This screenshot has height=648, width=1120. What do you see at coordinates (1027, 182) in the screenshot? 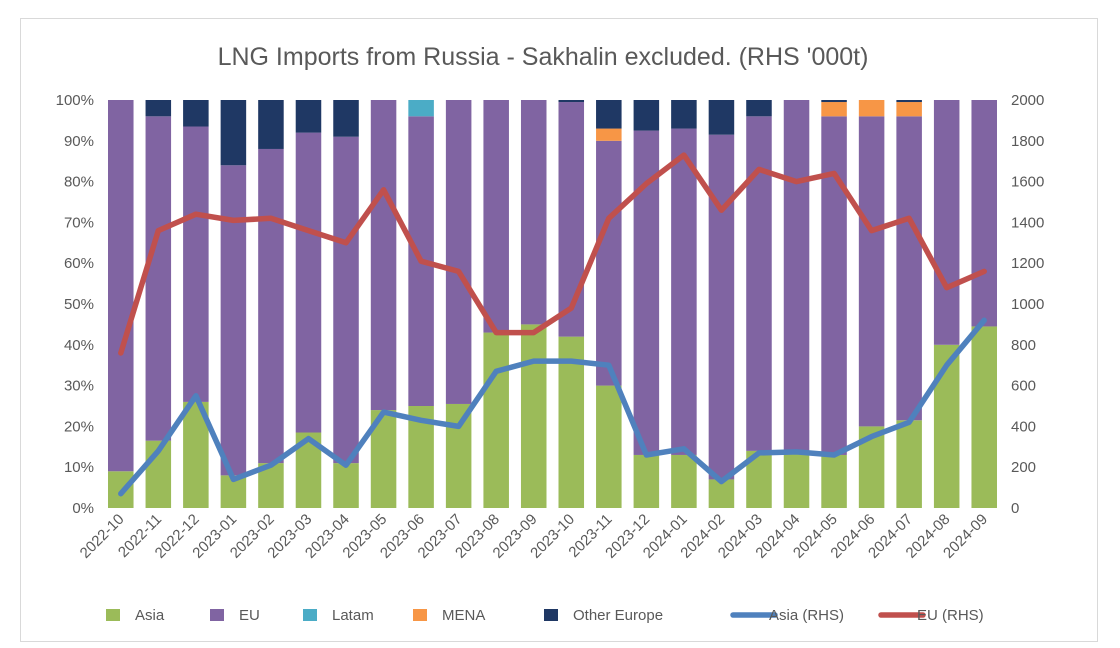
I see `right-tick-label: 1600` at bounding box center [1027, 182].